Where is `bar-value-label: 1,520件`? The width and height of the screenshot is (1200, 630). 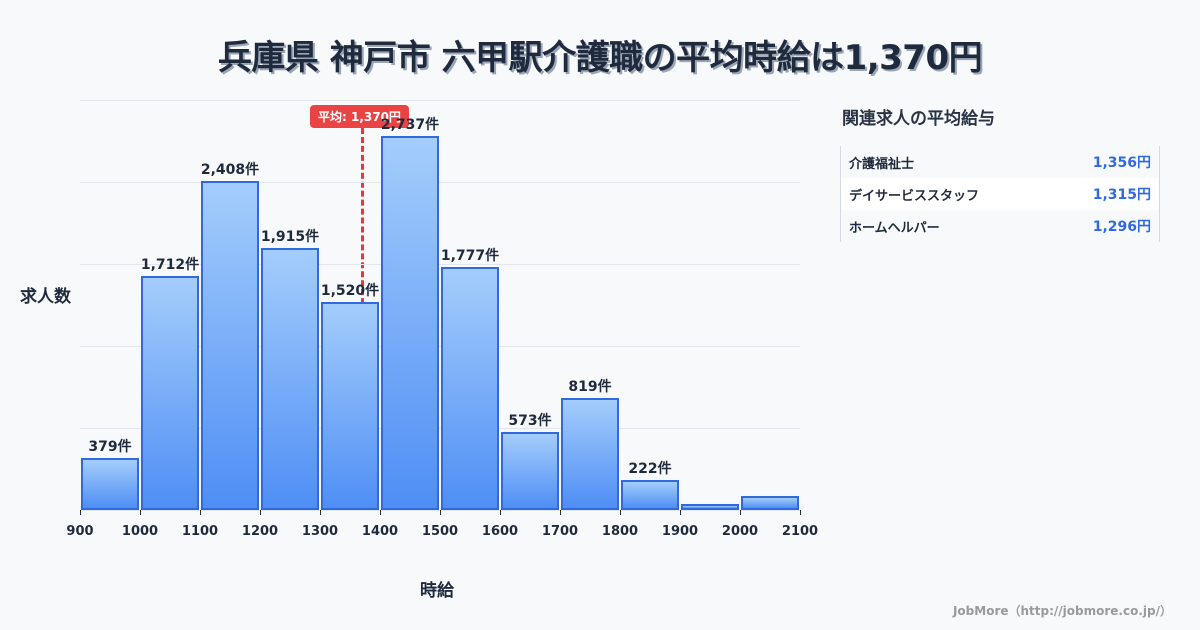
bar-value-label: 1,520件 is located at coordinates (350, 291).